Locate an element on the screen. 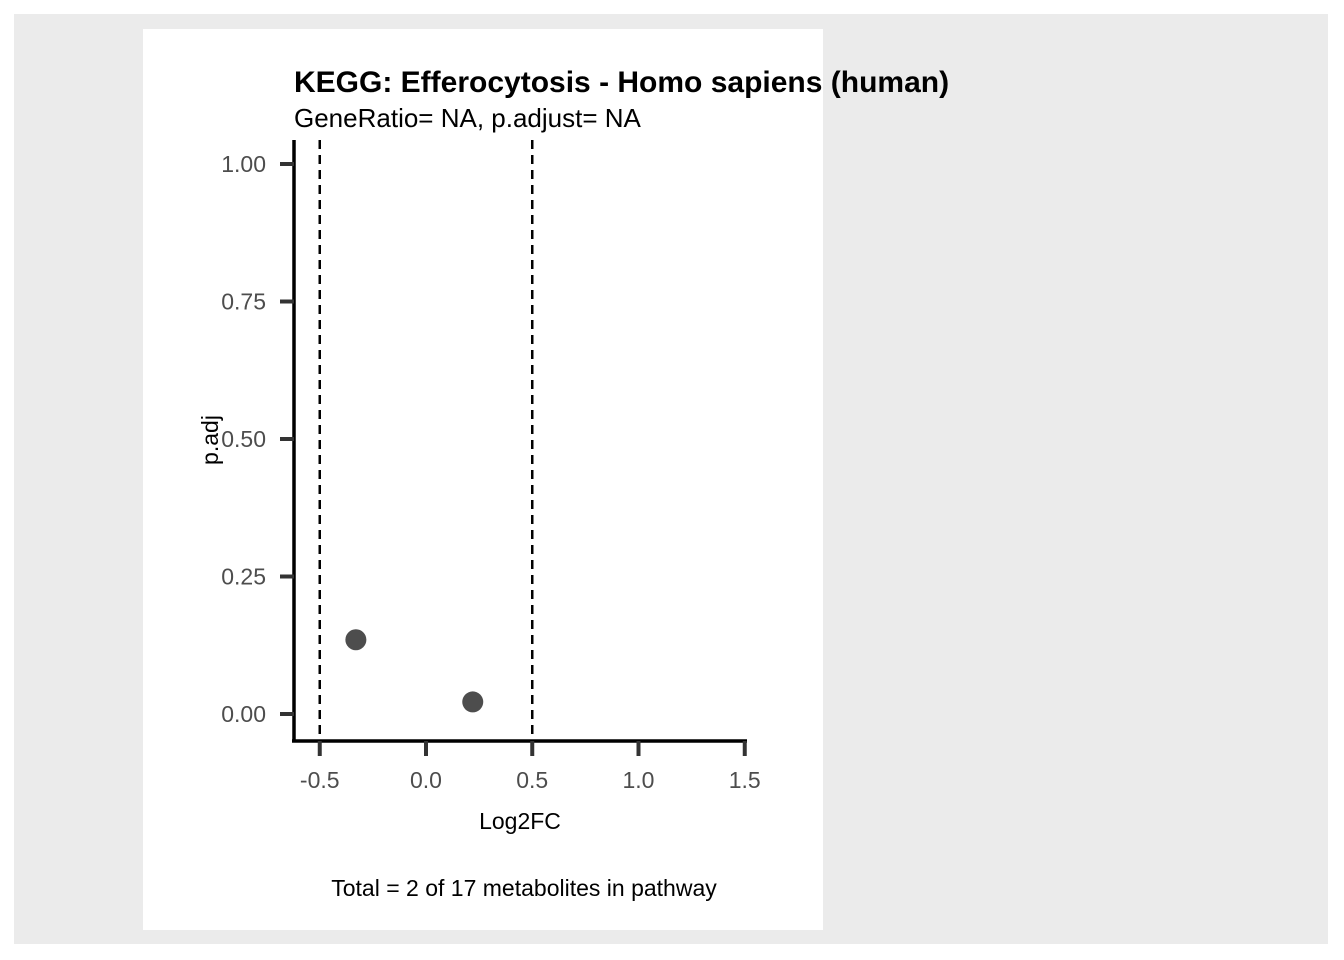 This screenshot has width=1344, height=960. data-points is located at coordinates (414, 671).